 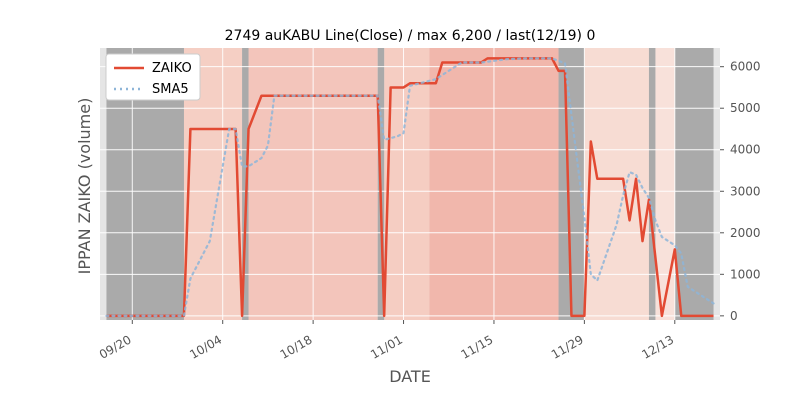 I want to click on x-tick-label-1: 10/04, so click(x=205, y=346).